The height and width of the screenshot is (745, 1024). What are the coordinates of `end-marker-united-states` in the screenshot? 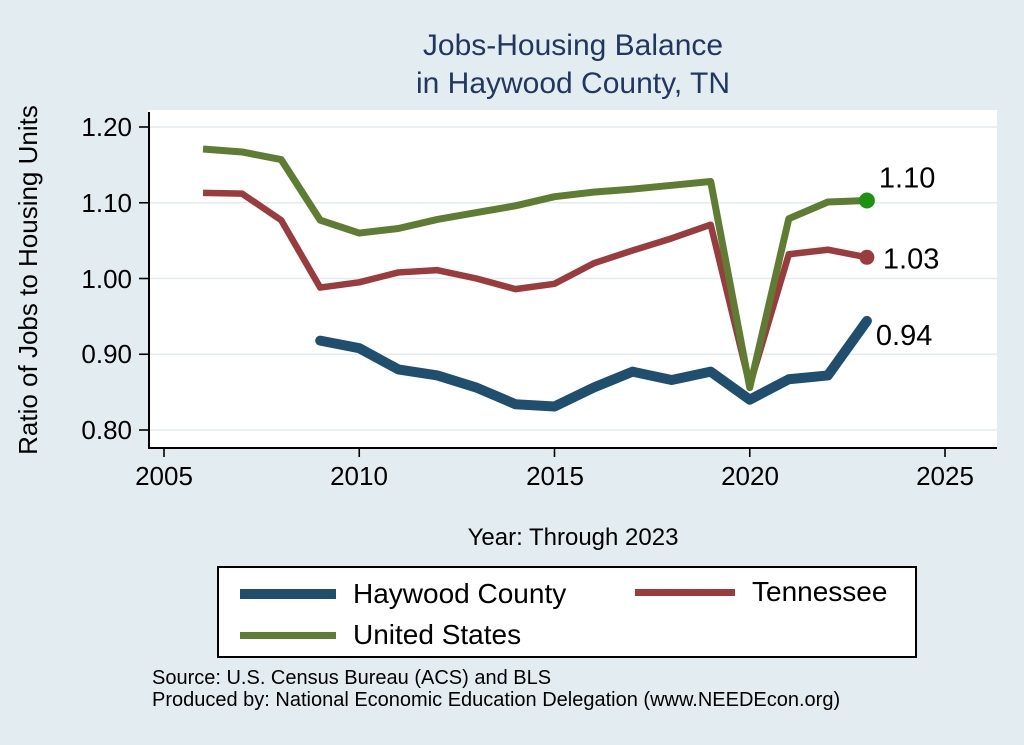 It's located at (866, 200).